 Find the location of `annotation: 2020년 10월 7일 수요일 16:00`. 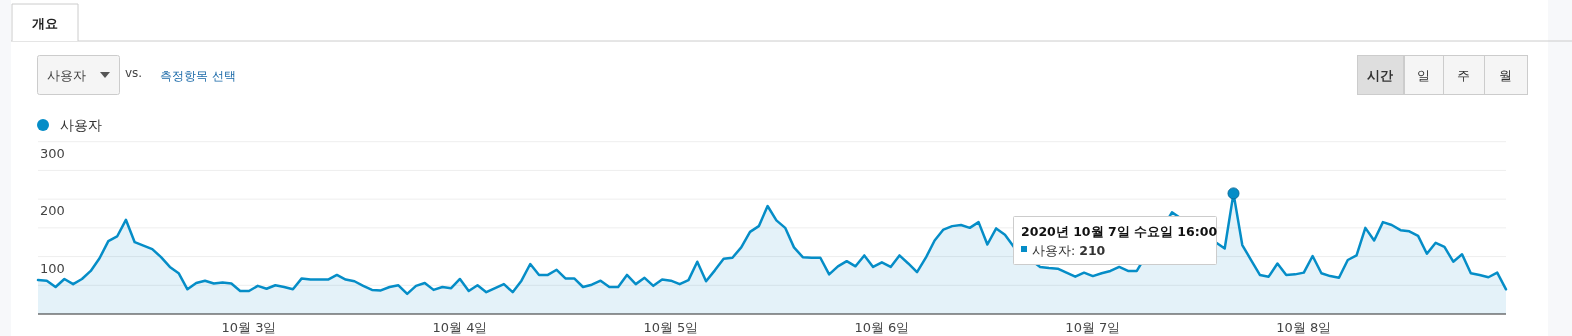

annotation: 2020년 10월 7일 수요일 16:00 is located at coordinates (1119, 231).